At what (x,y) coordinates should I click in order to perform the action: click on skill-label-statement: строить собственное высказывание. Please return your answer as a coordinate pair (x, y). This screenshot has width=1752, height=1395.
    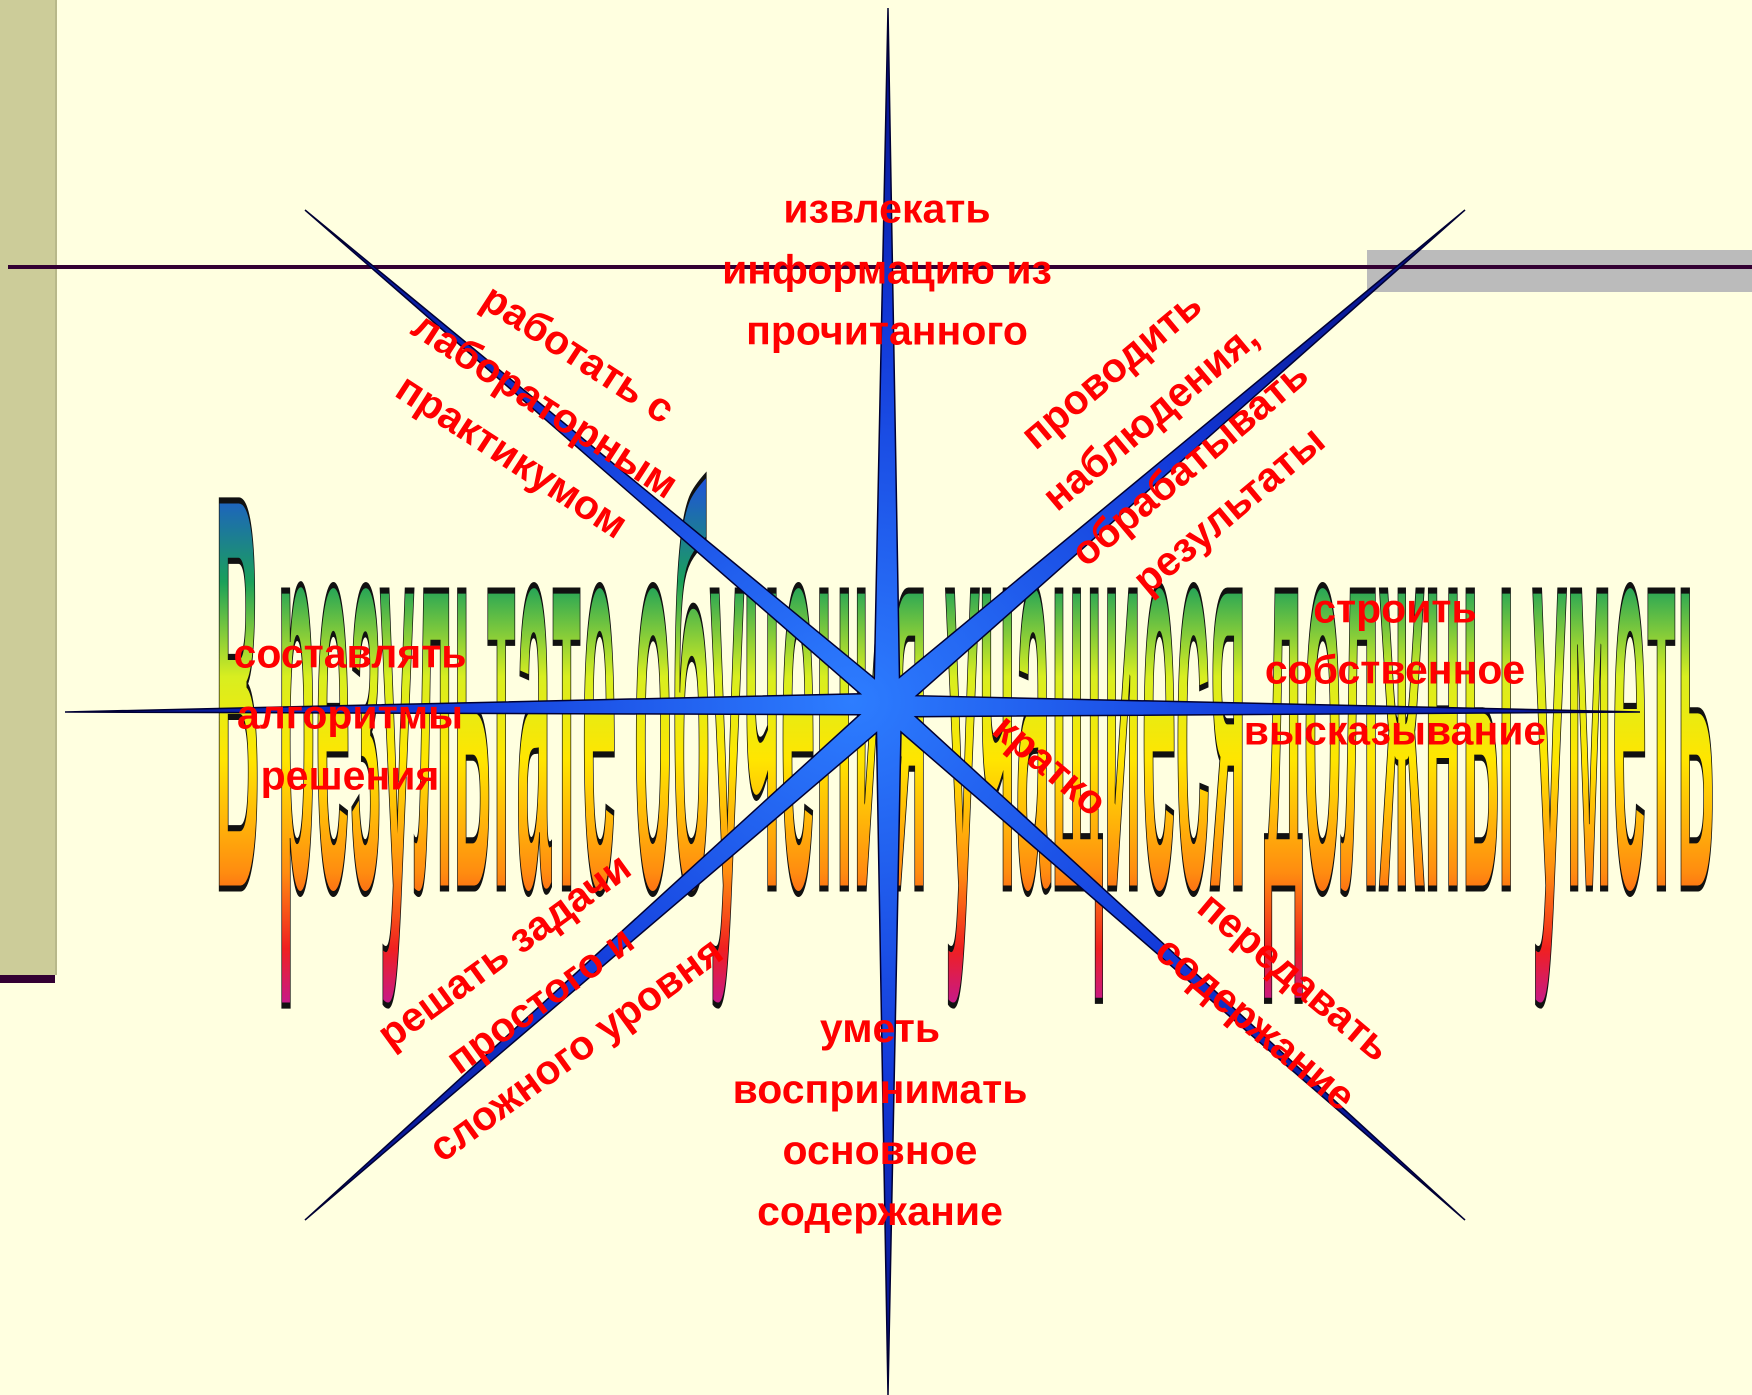
    Looking at the image, I should click on (1395, 669).